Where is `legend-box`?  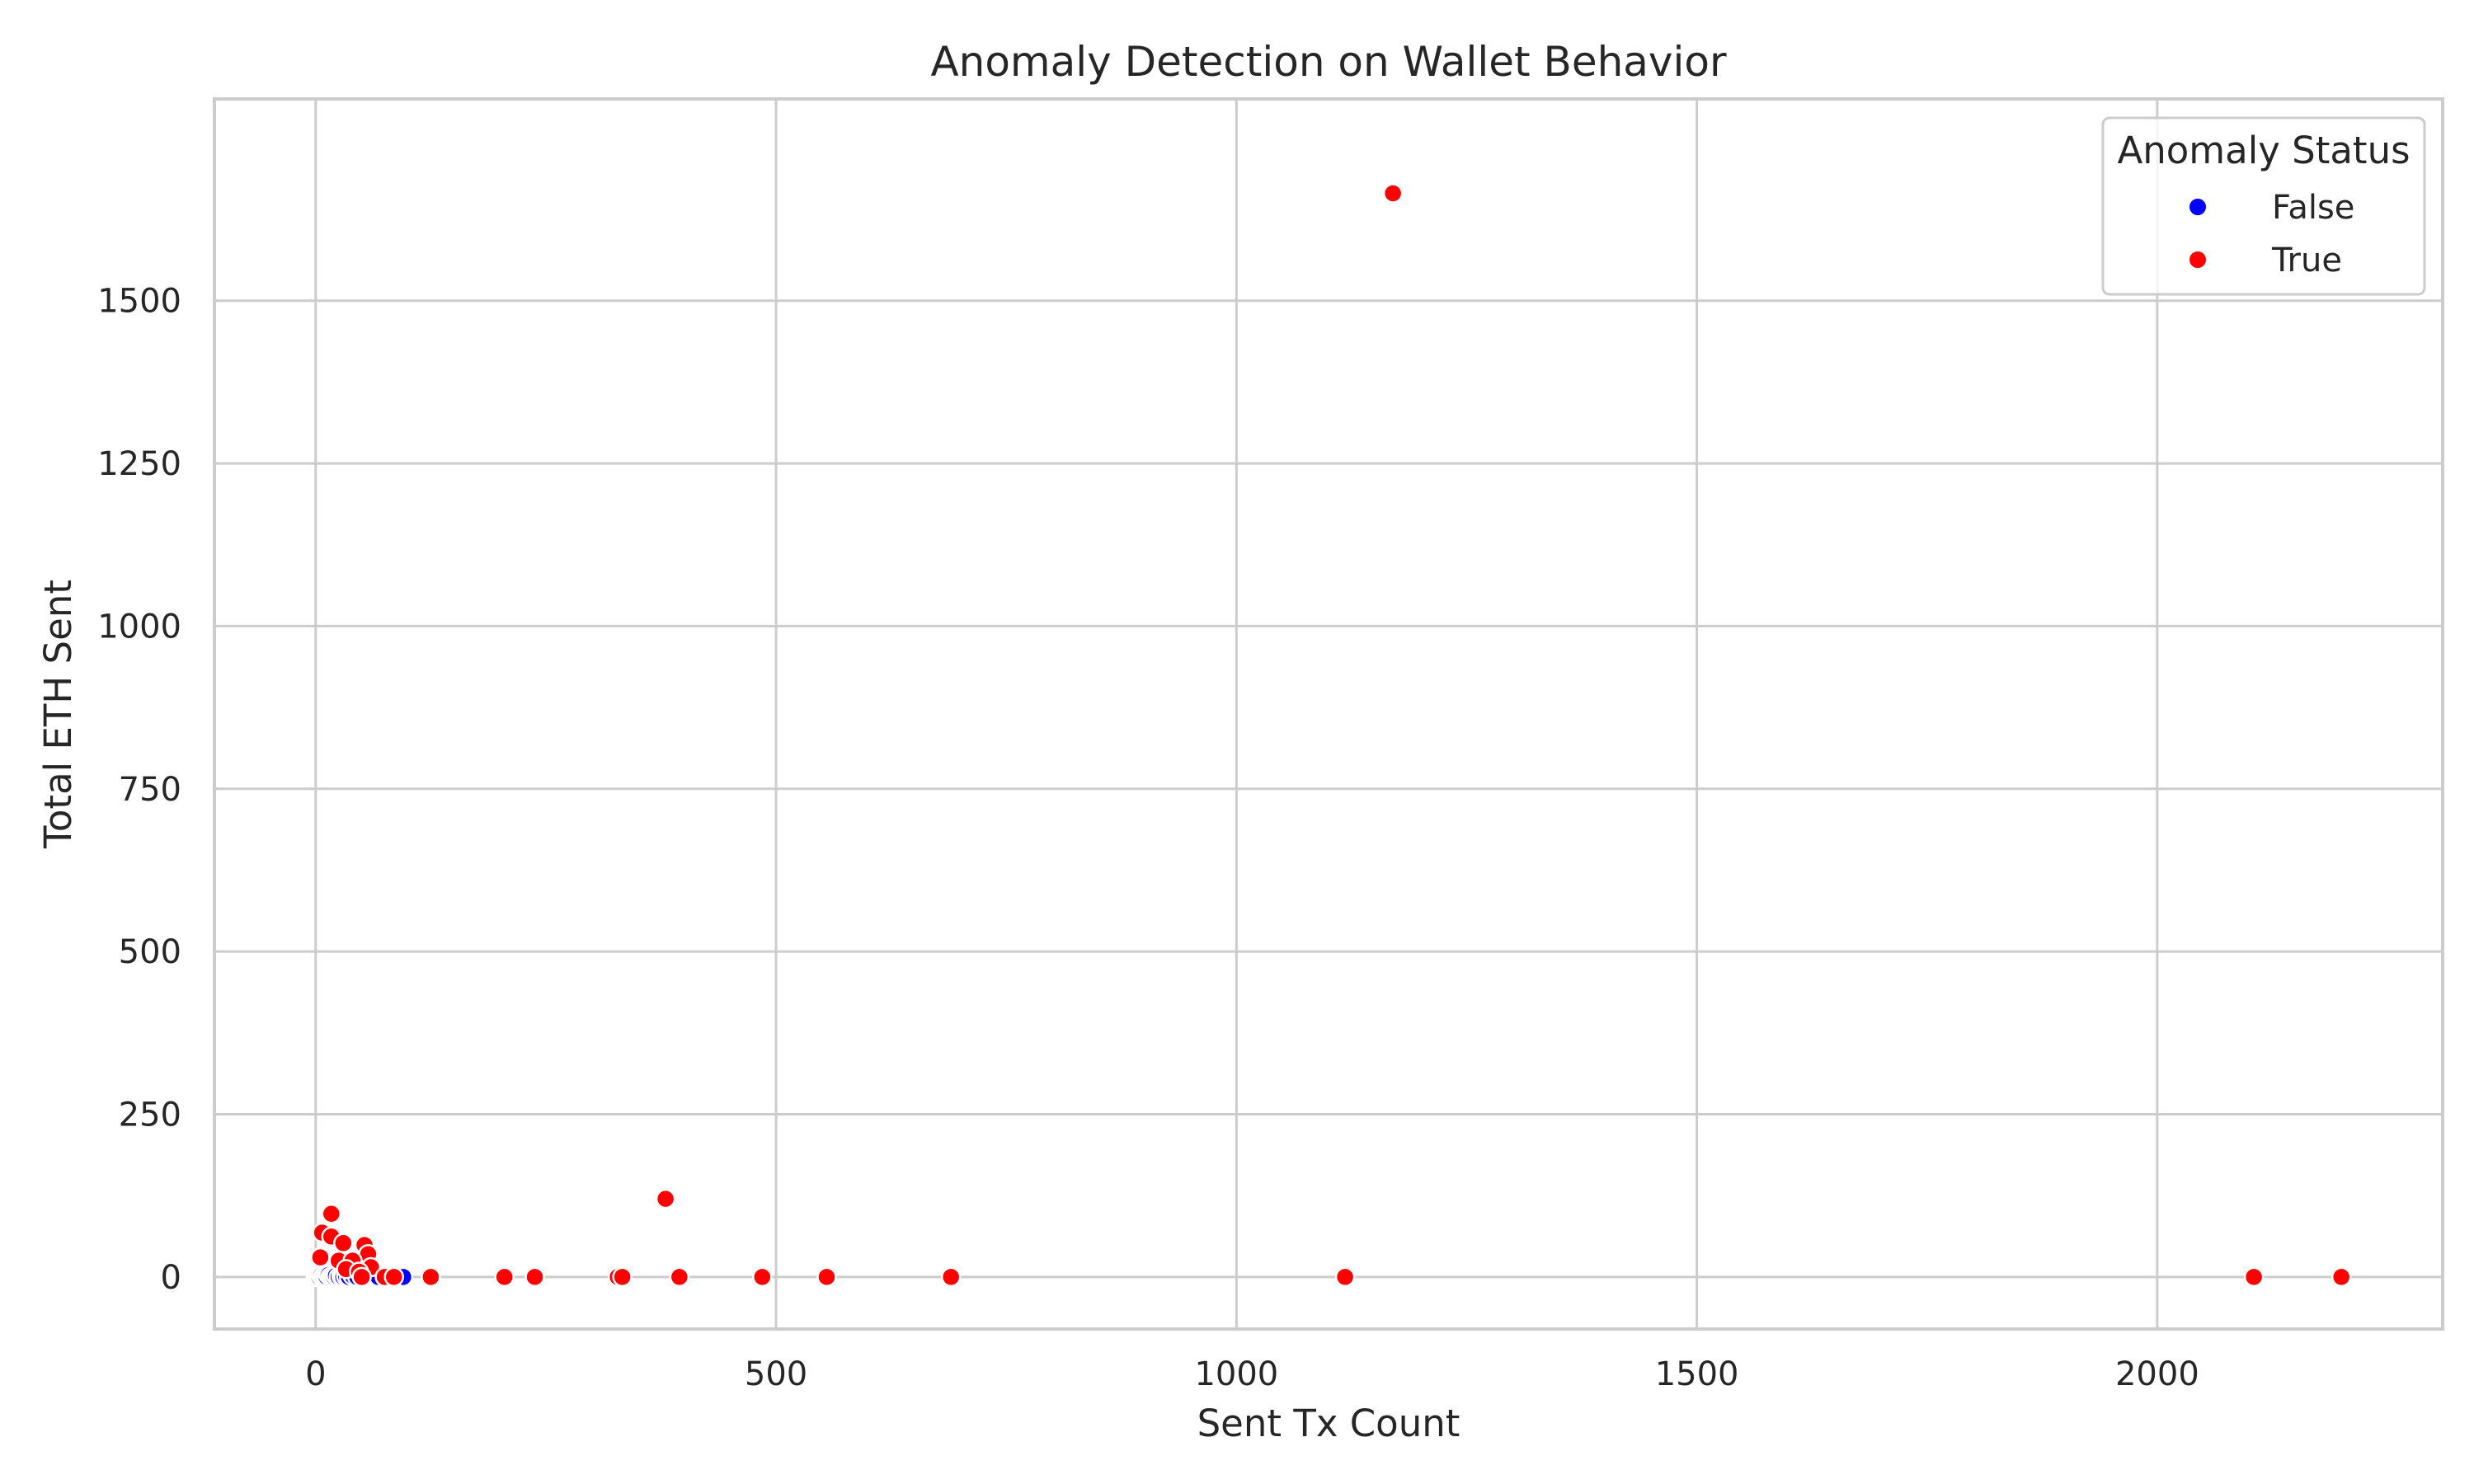 legend-box is located at coordinates (2263, 206).